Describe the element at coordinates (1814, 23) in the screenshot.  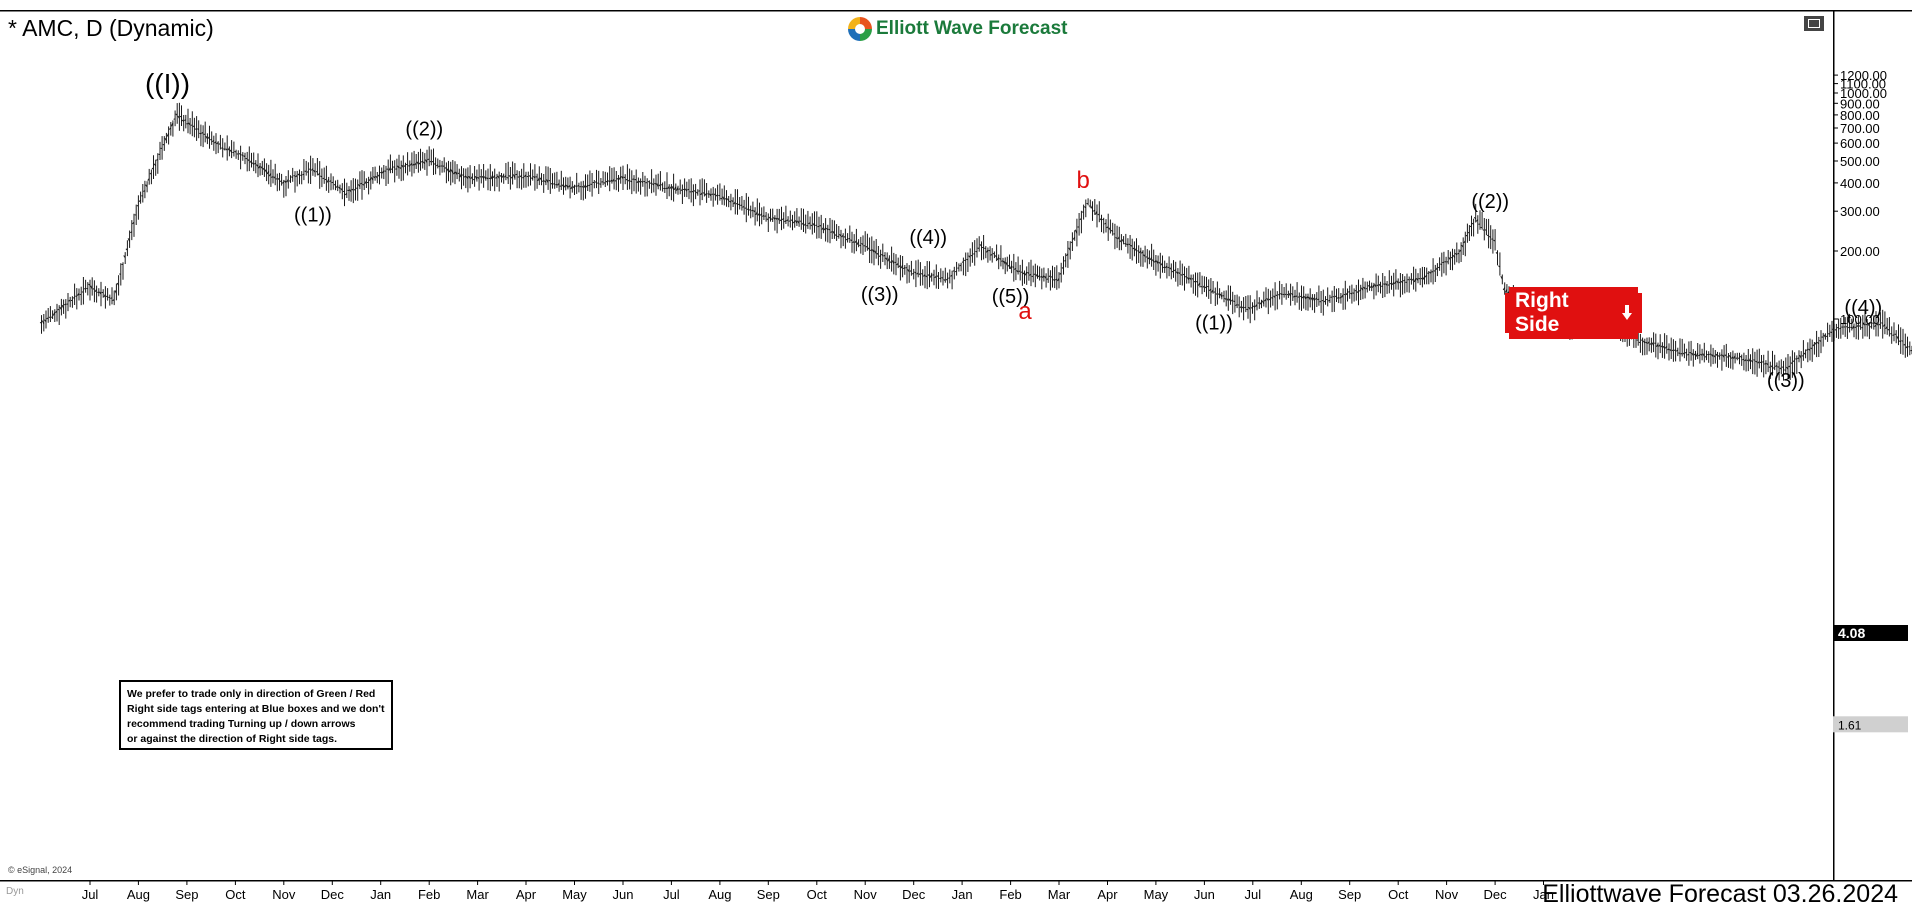
I see `restore-window-icon` at that location.